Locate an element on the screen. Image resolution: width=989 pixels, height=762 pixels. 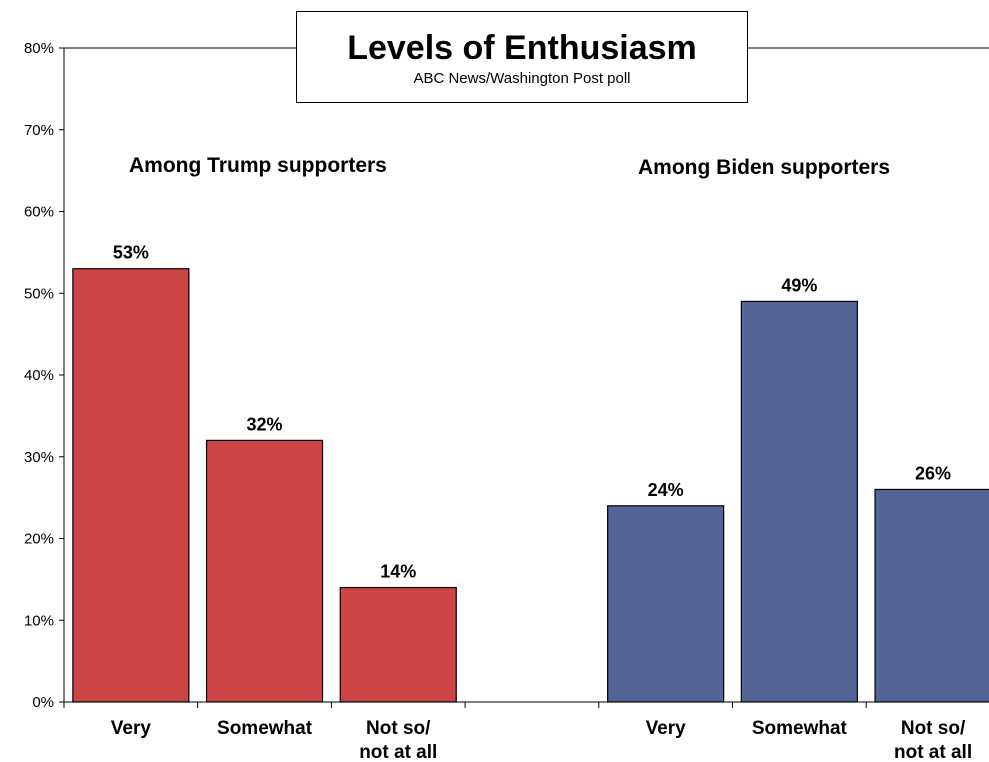
group-label-trump: Among Trump supporters is located at coordinates (258, 165).